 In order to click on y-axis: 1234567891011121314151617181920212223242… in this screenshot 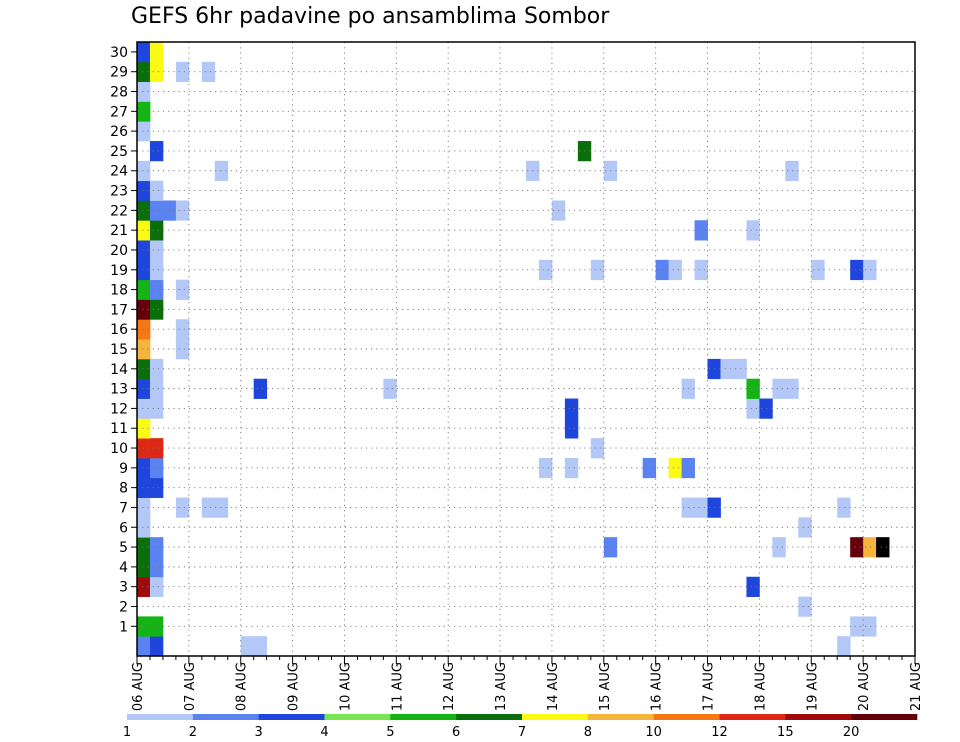, I will do `click(123, 340)`.